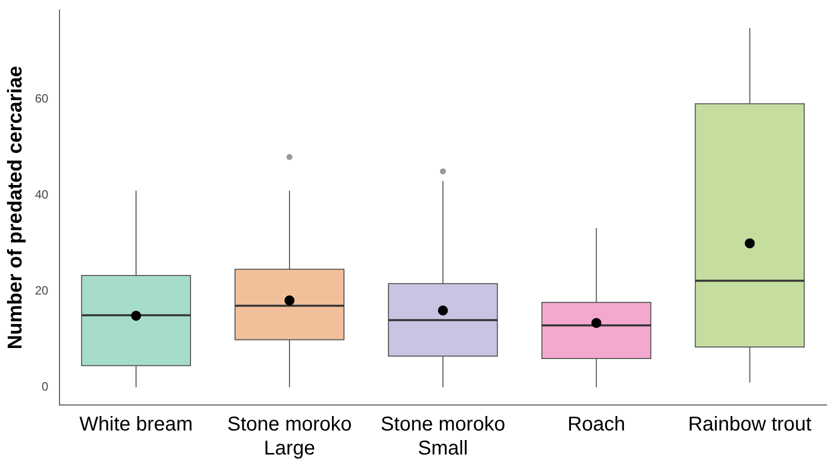 This screenshot has height=464, width=832. I want to click on y-tick-label: 0, so click(45, 387).